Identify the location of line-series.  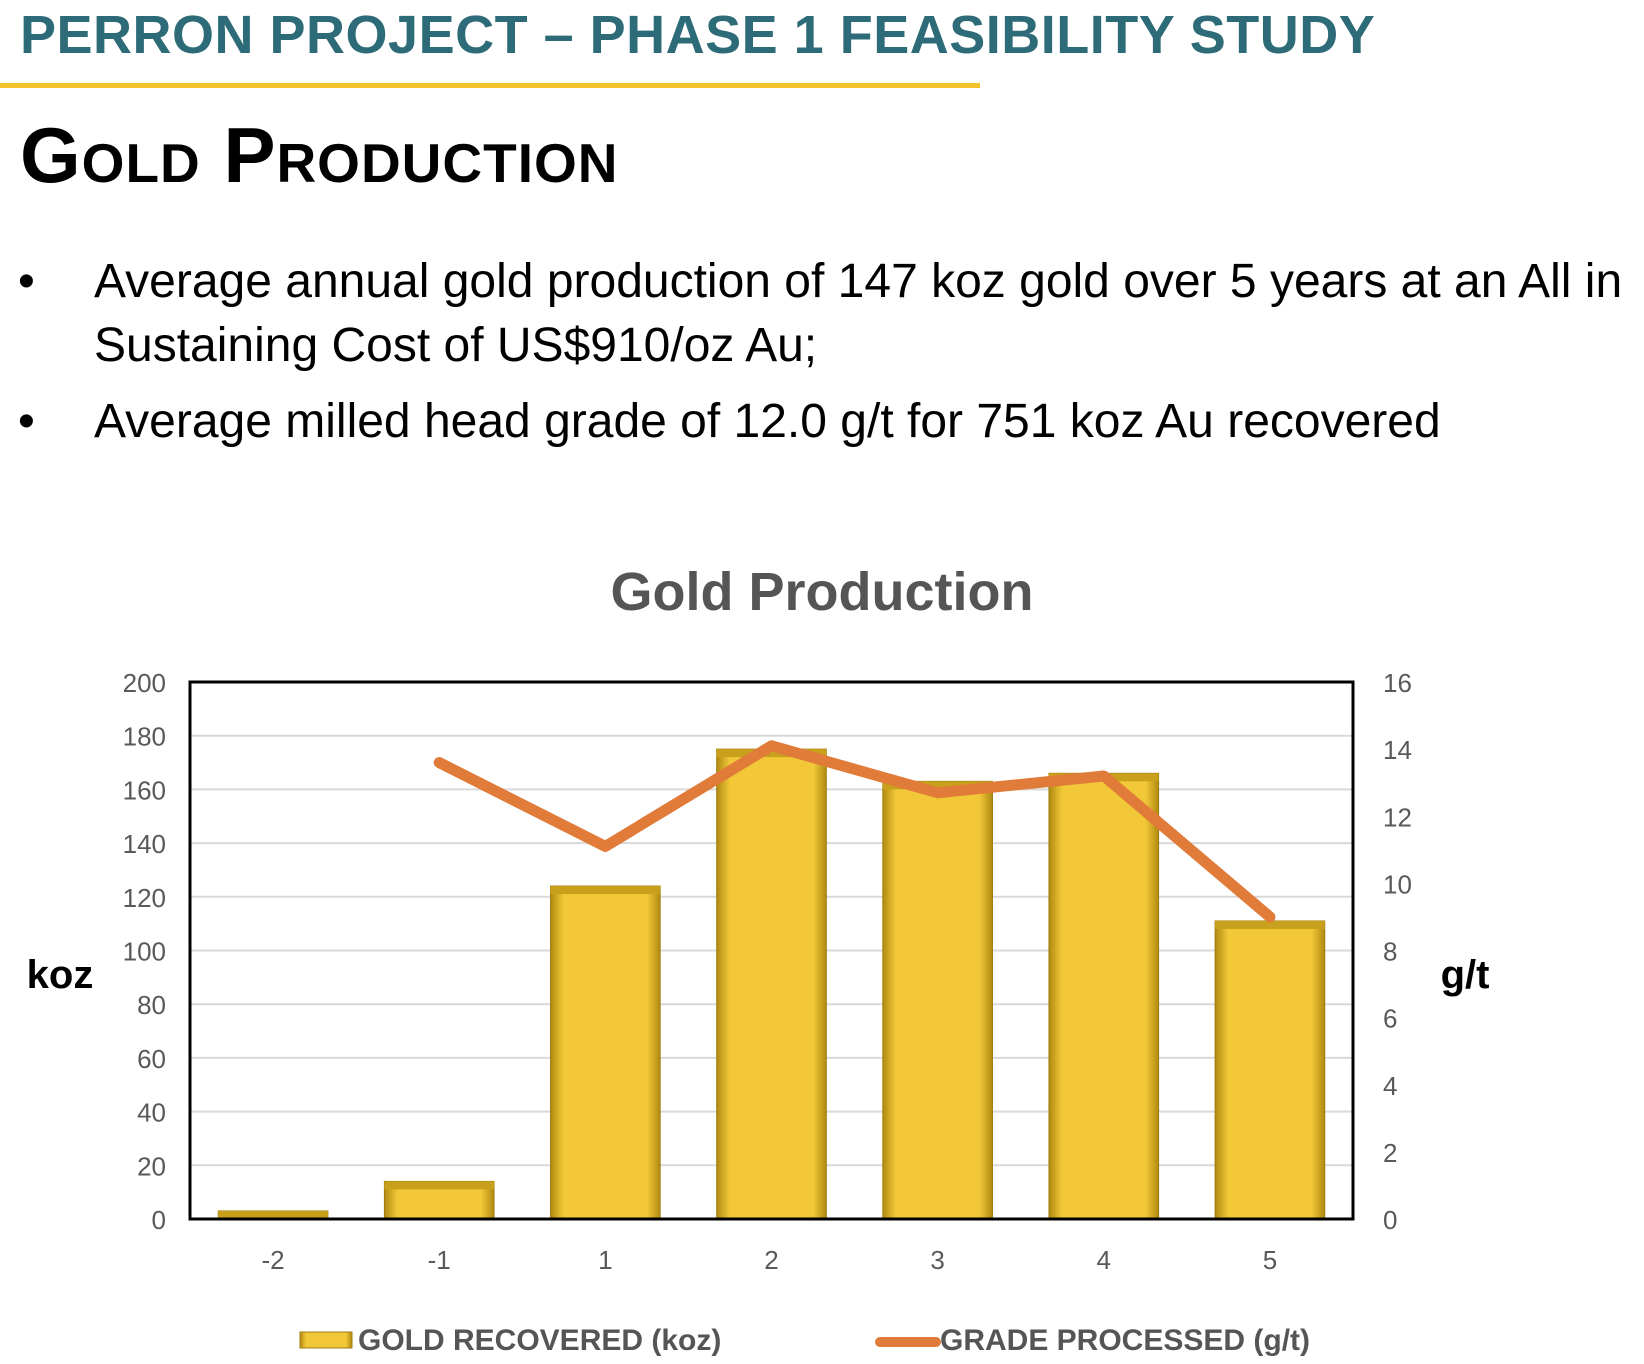
(854, 831).